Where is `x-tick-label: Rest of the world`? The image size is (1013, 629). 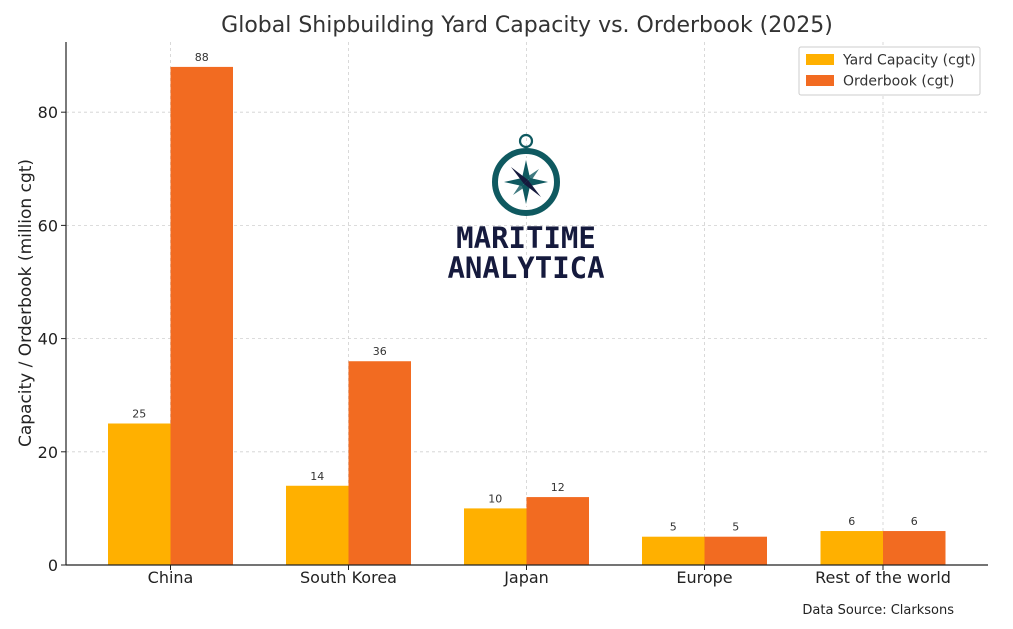
x-tick-label: Rest of the world is located at coordinates (883, 577).